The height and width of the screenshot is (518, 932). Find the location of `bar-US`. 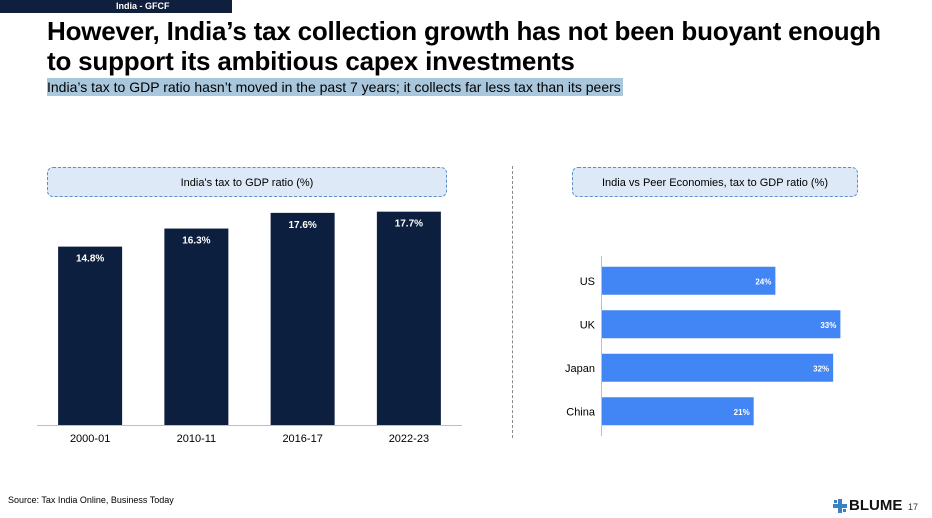

bar-US is located at coordinates (689, 280).